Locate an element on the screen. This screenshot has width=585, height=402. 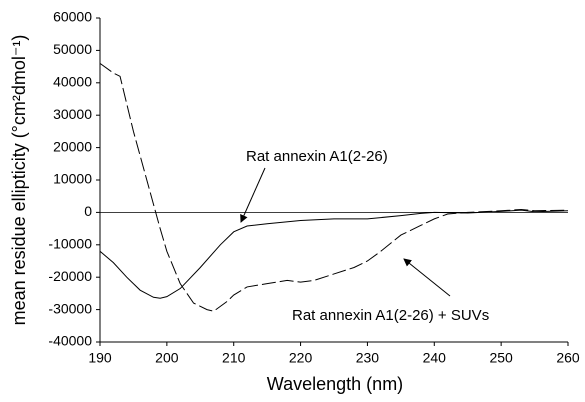
y-tick-label: -10000 is located at coordinates (70, 244).